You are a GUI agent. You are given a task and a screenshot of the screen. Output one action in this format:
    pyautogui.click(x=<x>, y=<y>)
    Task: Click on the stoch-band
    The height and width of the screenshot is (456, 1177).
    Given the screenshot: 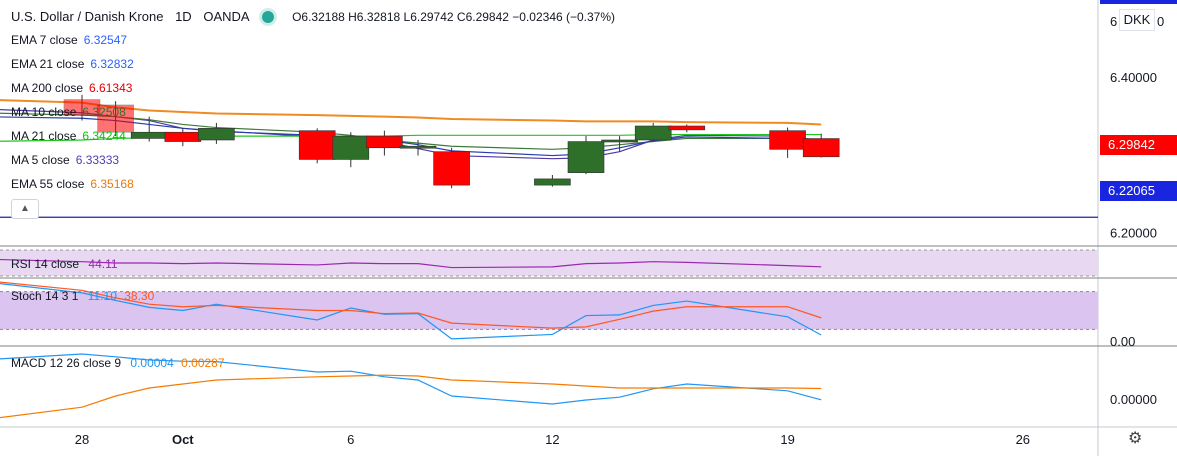 What is the action you would take?
    pyautogui.click(x=549, y=310)
    